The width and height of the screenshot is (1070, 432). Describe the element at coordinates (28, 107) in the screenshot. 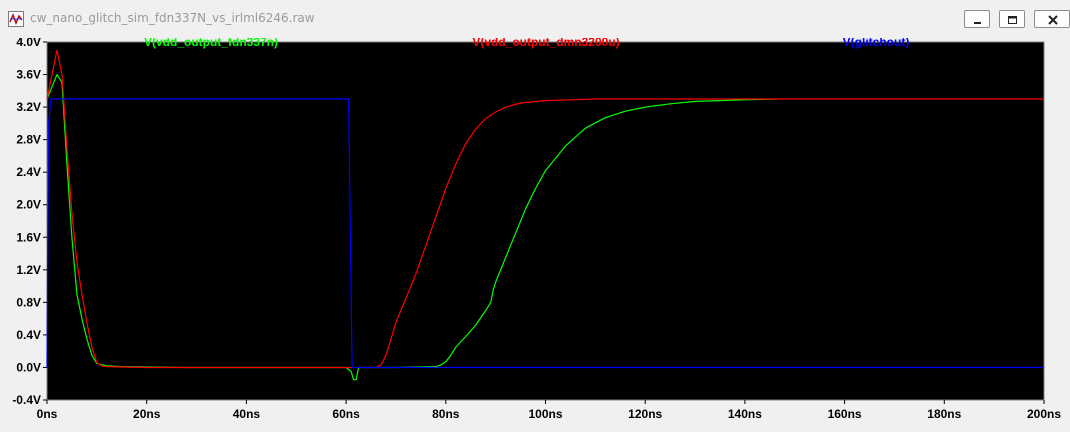

I see `y-tick-label: 3.2V` at that location.